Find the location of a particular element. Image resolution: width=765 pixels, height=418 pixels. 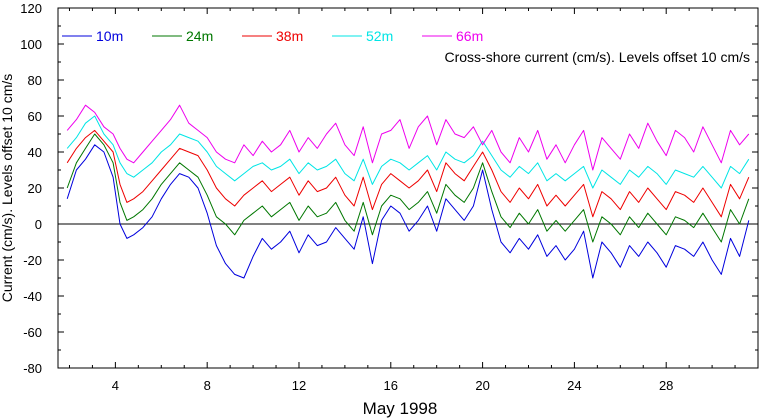

y-tick-label: -60 is located at coordinates (32, 332).